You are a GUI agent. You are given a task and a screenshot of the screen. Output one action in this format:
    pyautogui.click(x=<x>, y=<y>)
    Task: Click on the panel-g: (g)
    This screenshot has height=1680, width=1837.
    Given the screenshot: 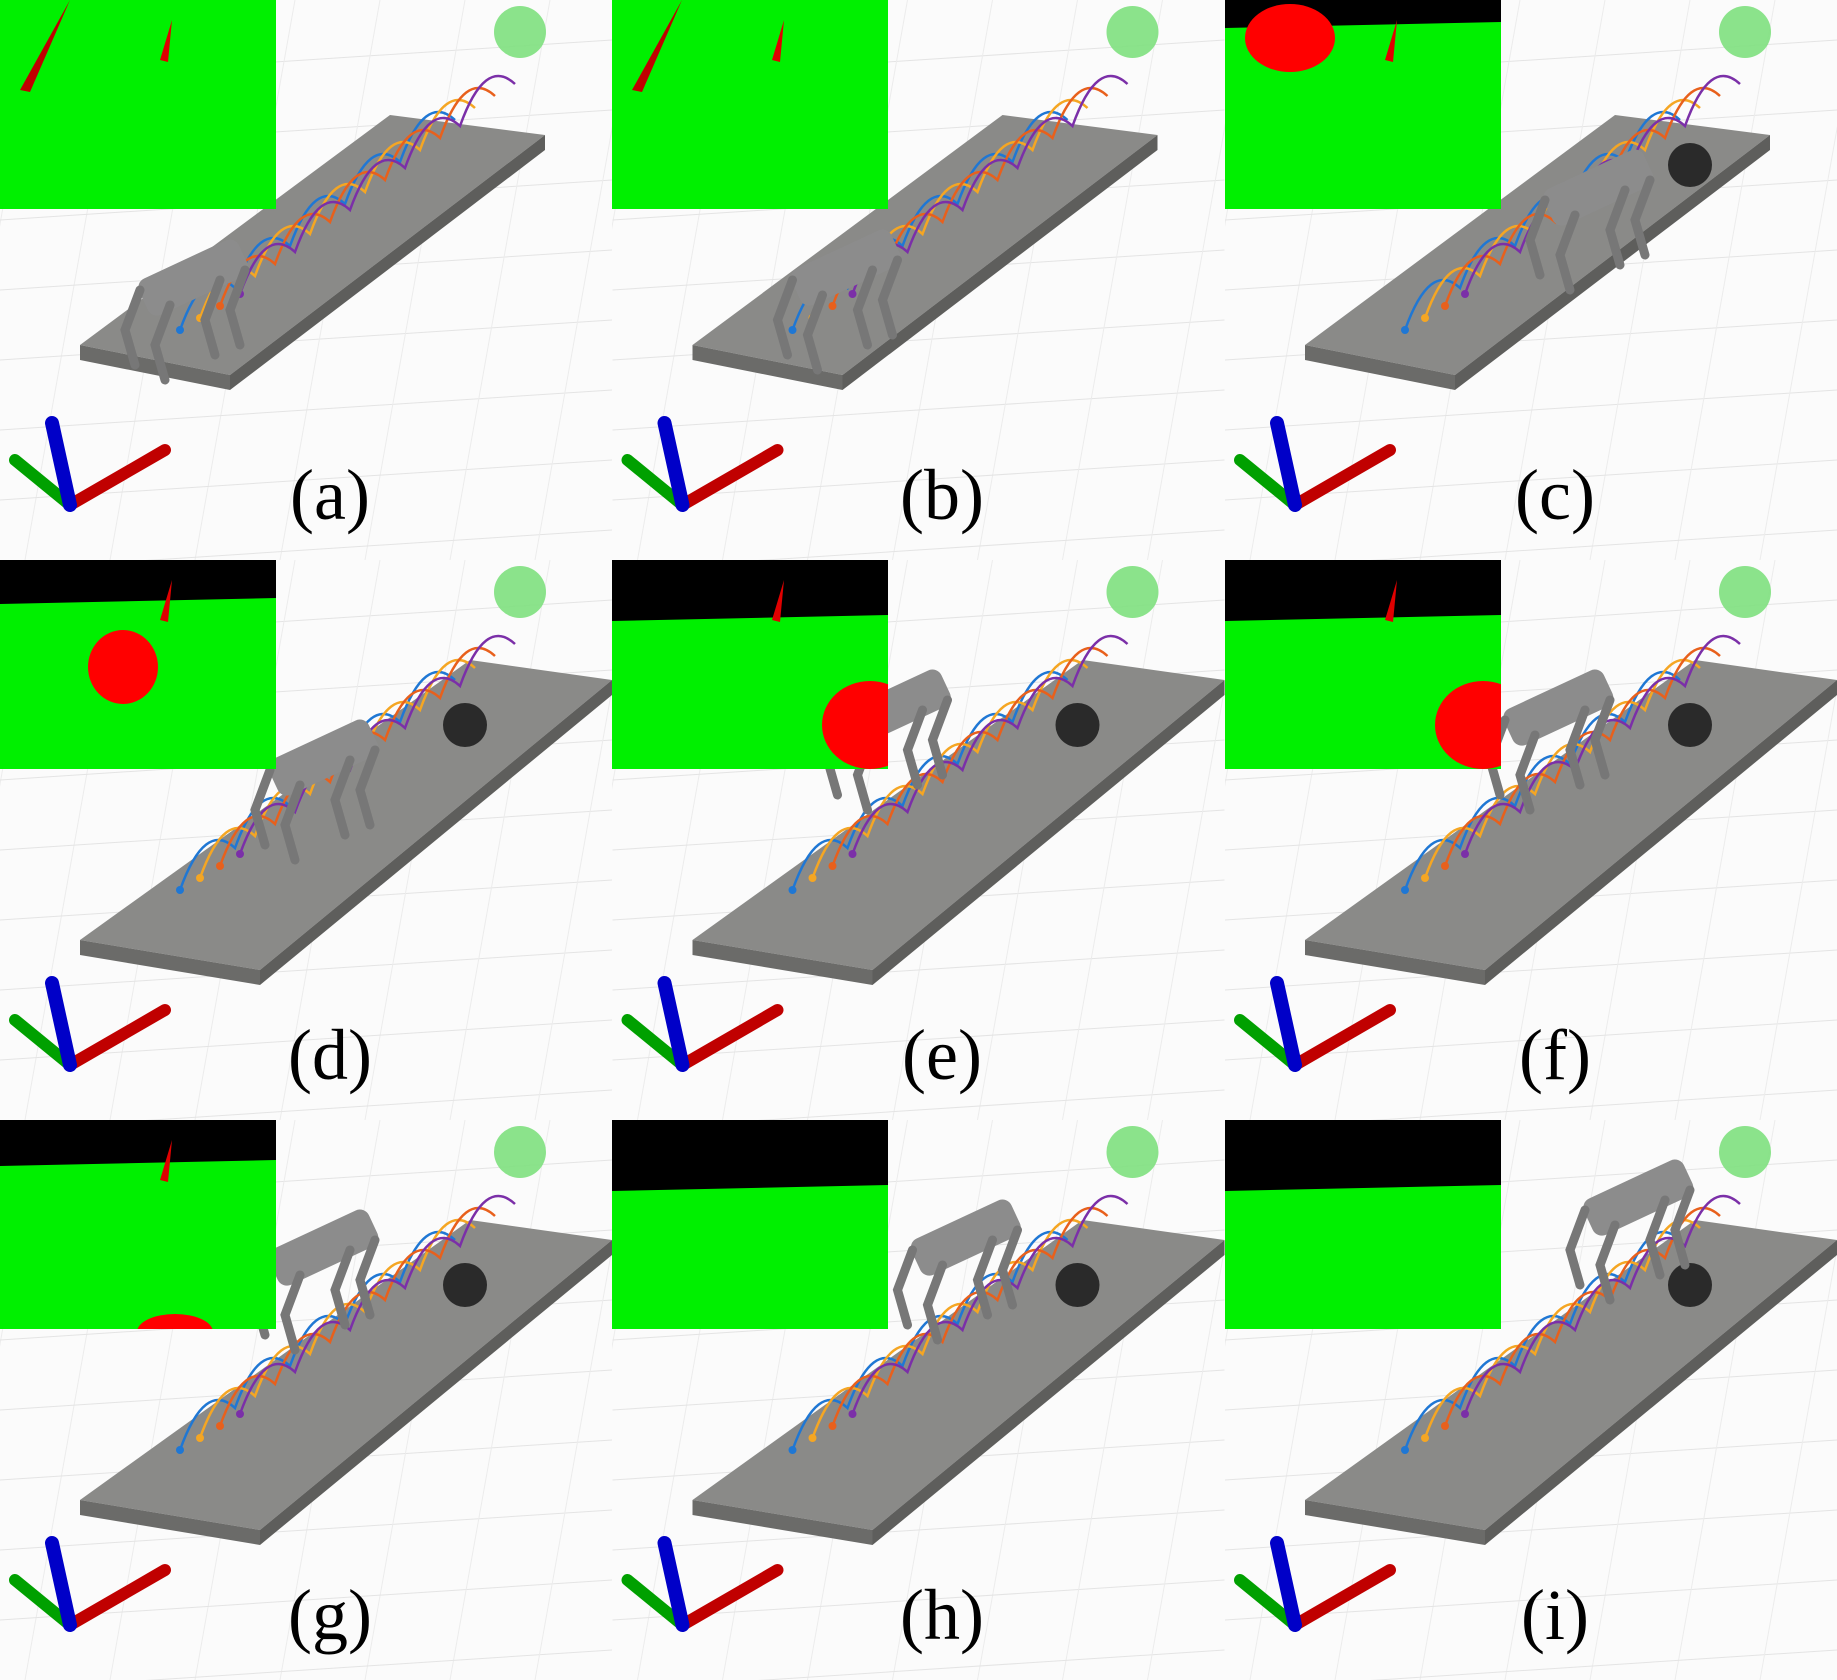 What is the action you would take?
    pyautogui.click(x=306, y=1400)
    